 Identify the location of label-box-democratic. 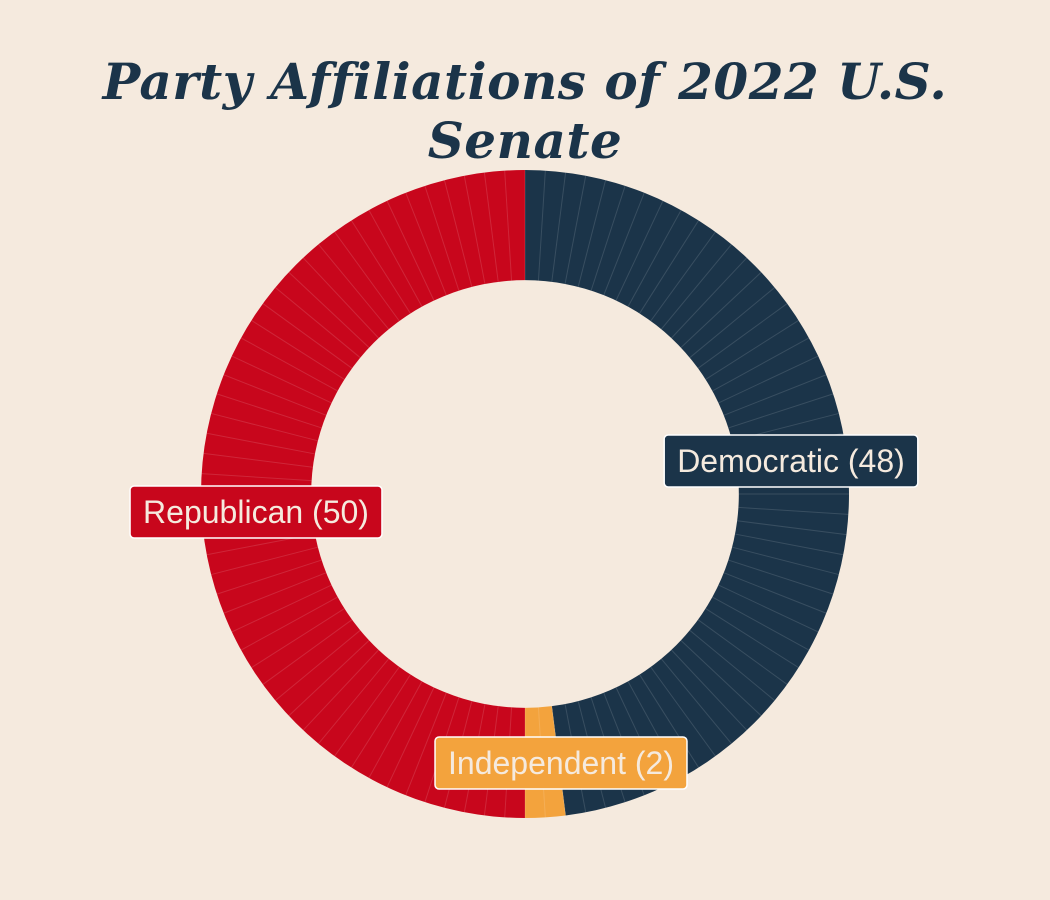
(791, 461).